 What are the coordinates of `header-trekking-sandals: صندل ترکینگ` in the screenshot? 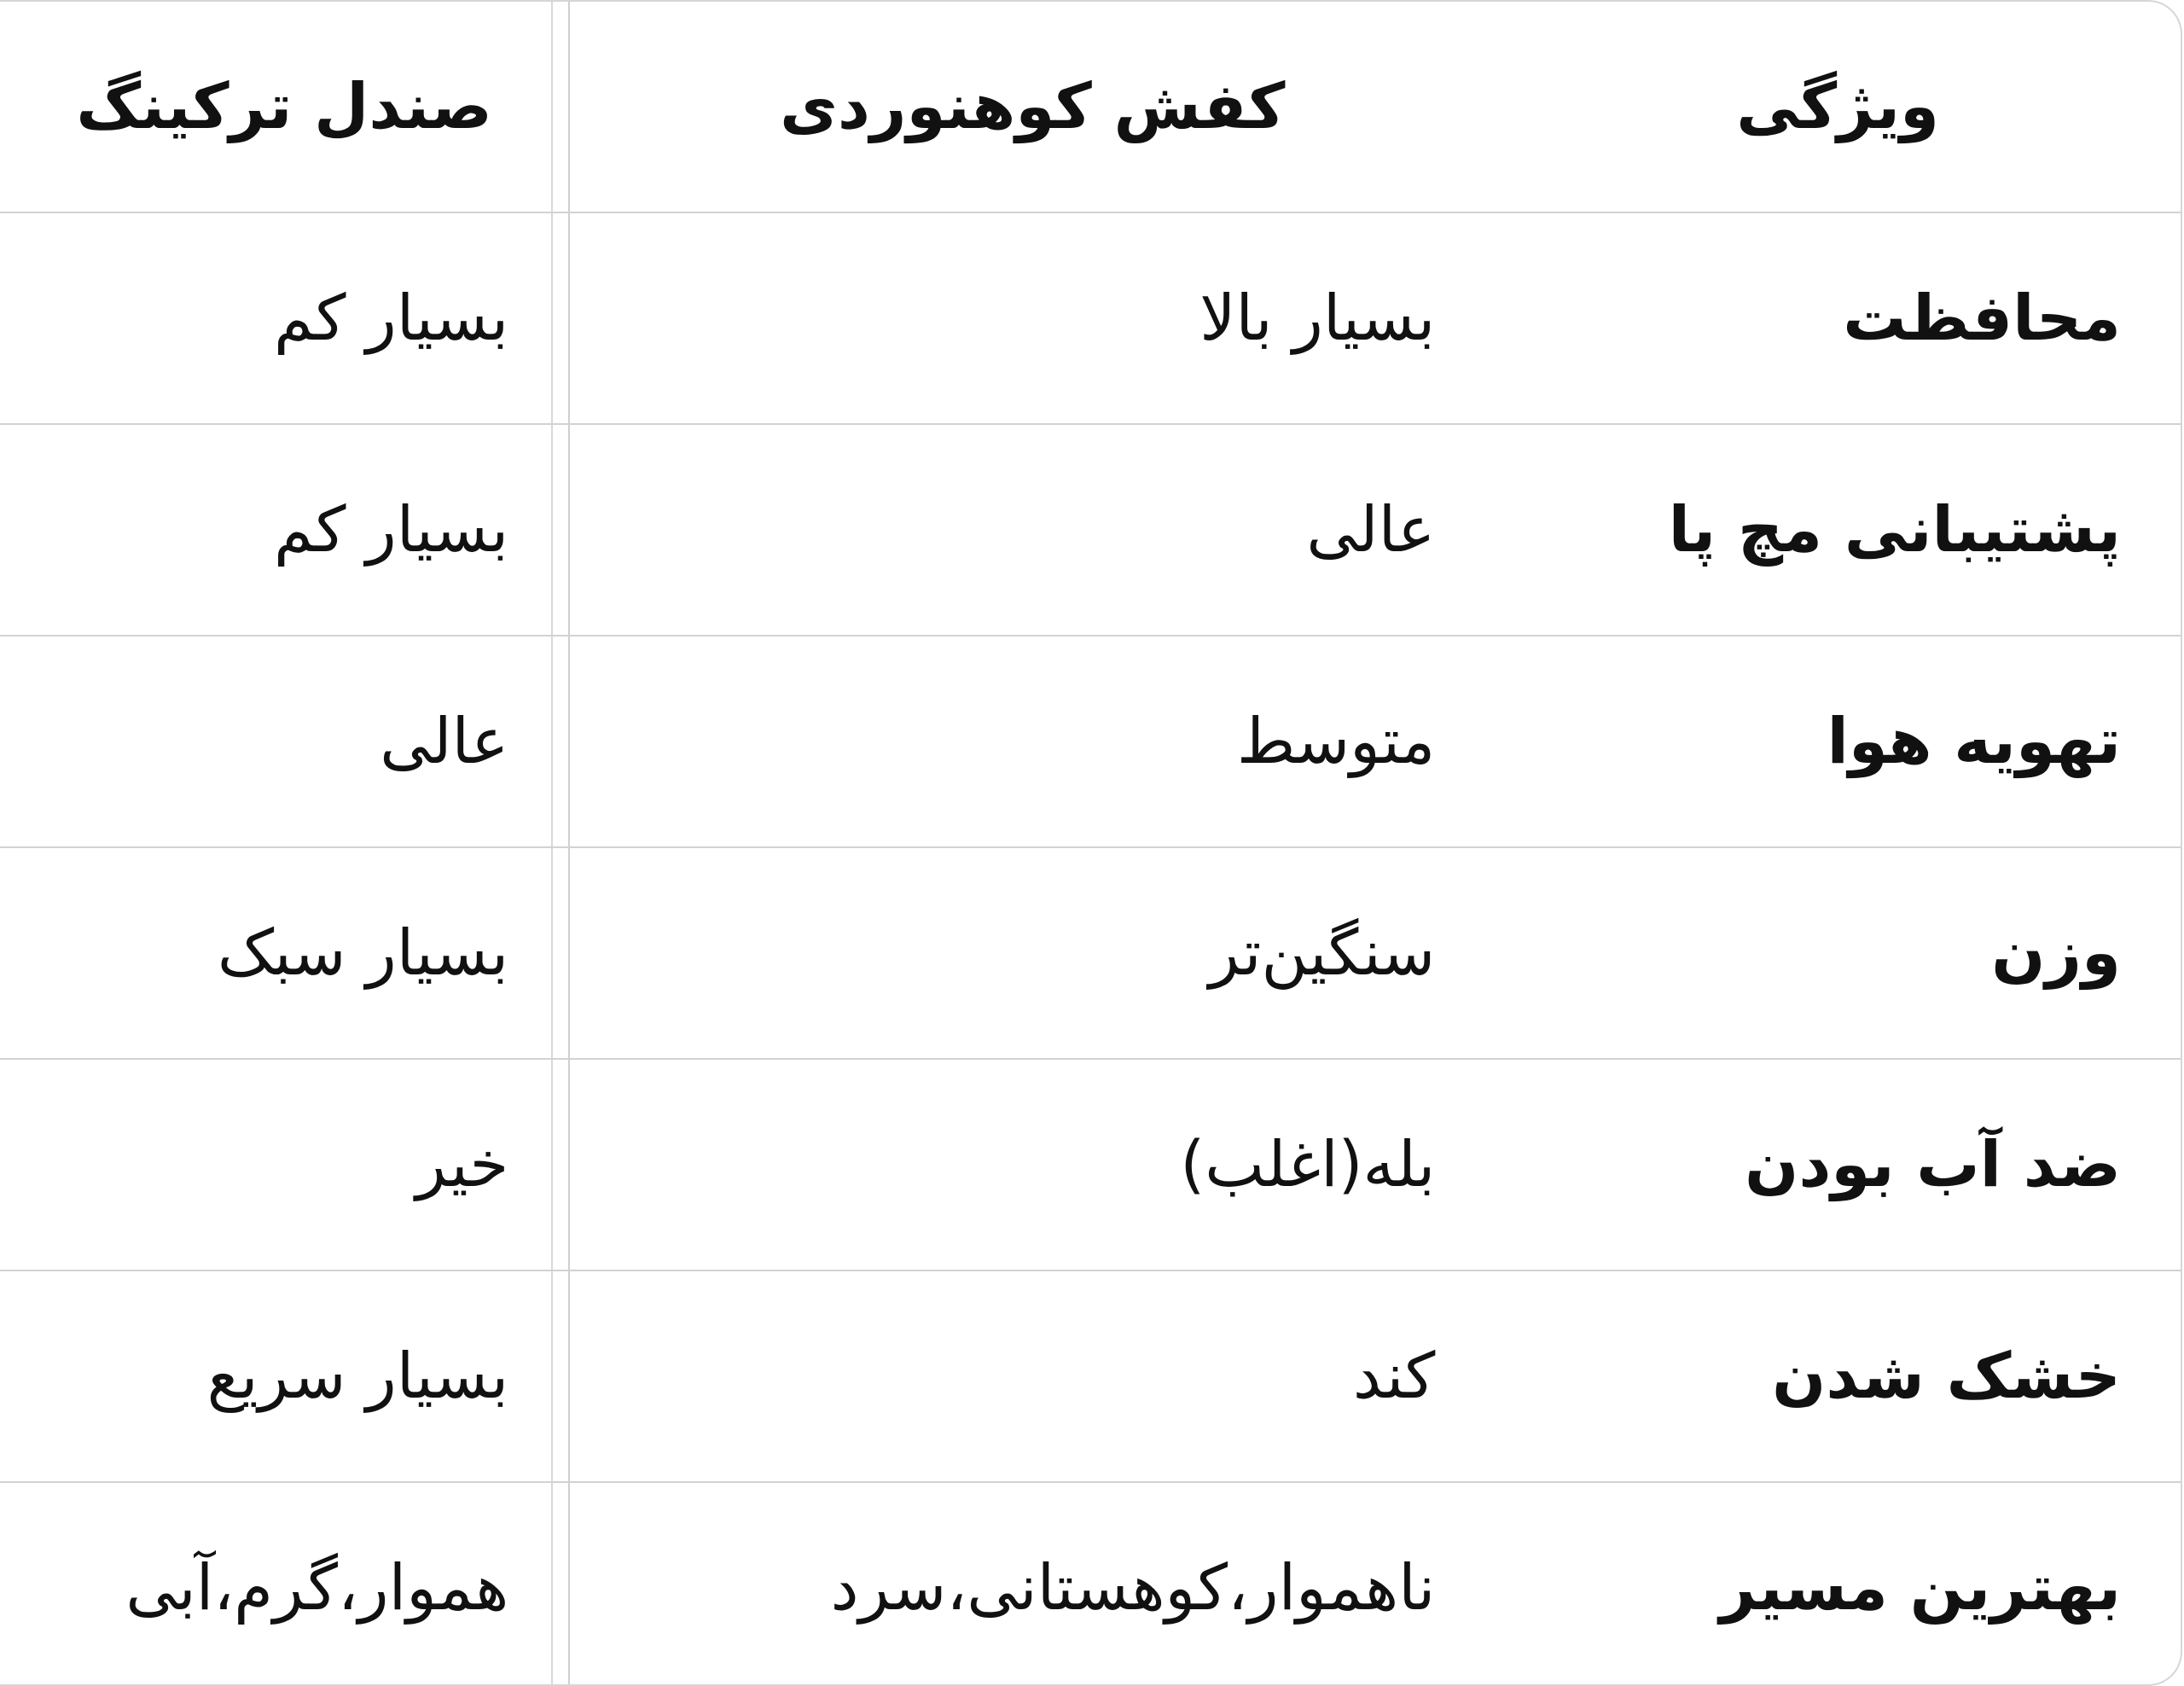 It's located at (285, 107).